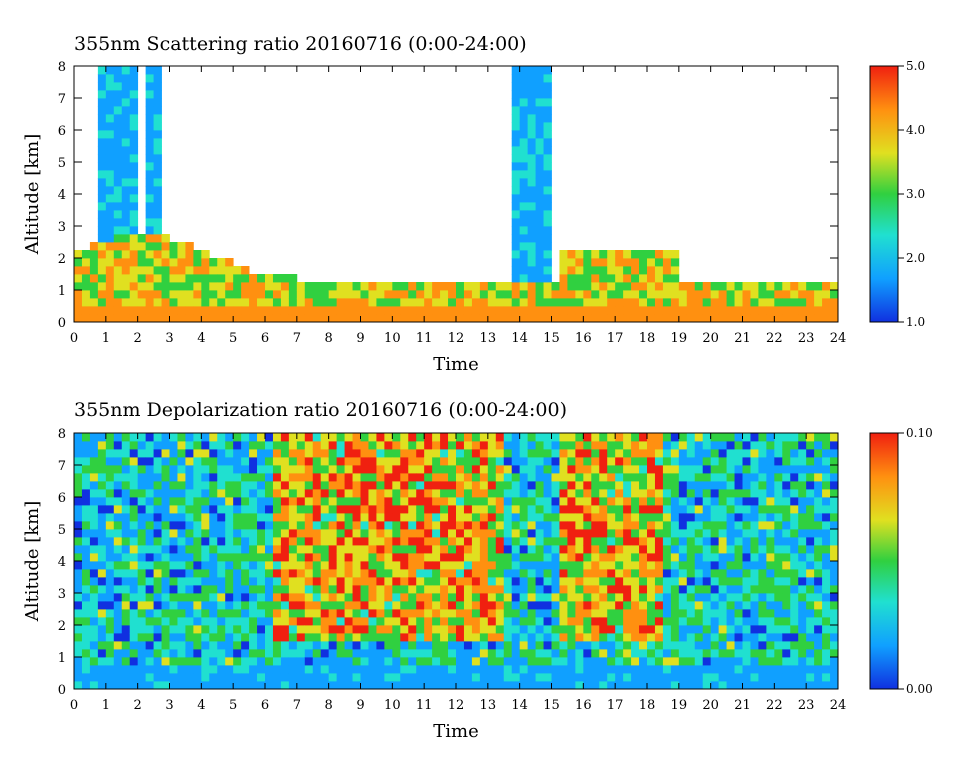 The width and height of the screenshot is (960, 770). Describe the element at coordinates (62, 562) in the screenshot. I see `y-tick-label: 4` at that location.